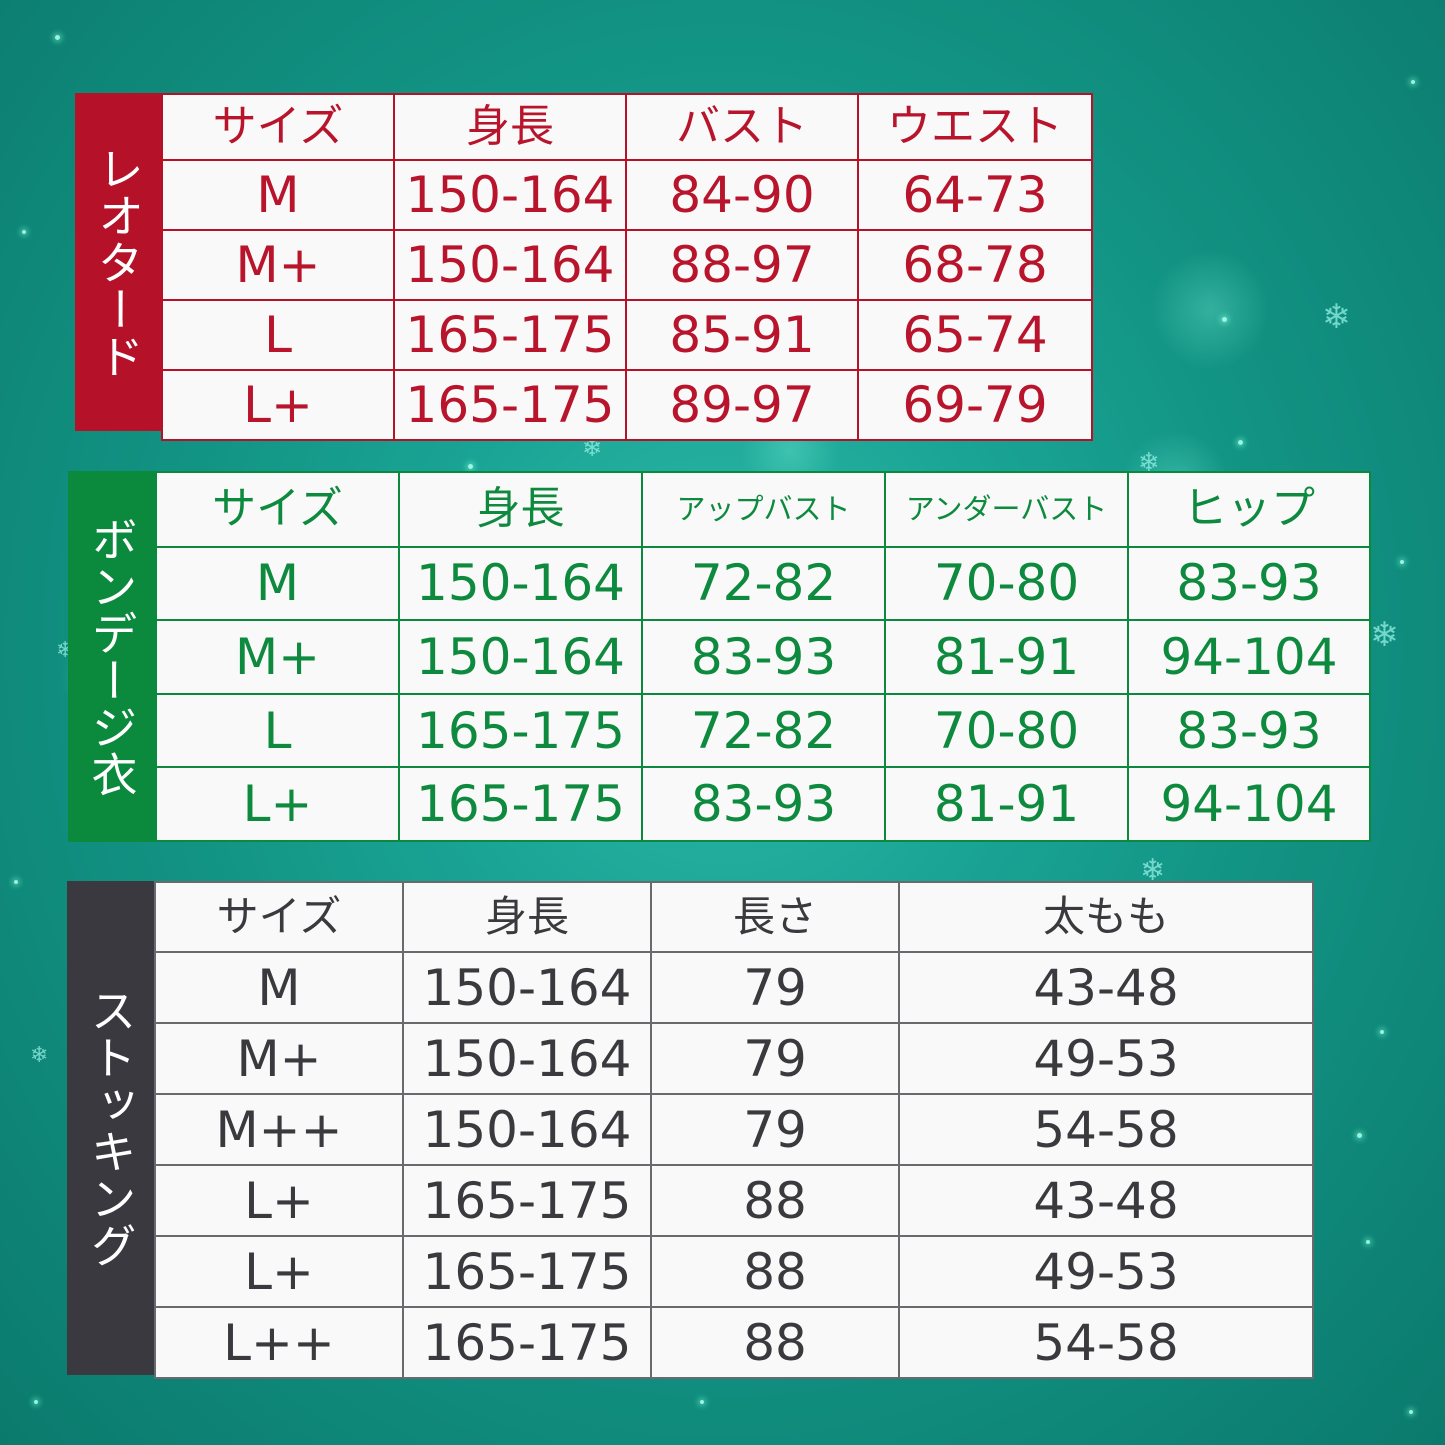 This screenshot has width=1445, height=1445. I want to click on table-cell: 54-58, so click(1106, 1342).